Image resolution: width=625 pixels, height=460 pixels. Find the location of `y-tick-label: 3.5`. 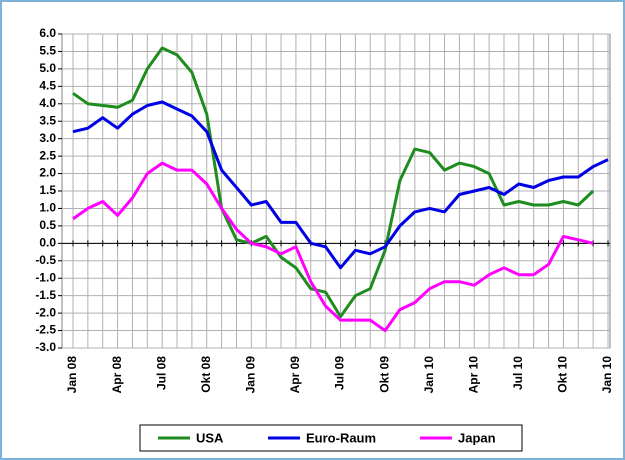

y-tick-label: 3.5 is located at coordinates (47, 120).